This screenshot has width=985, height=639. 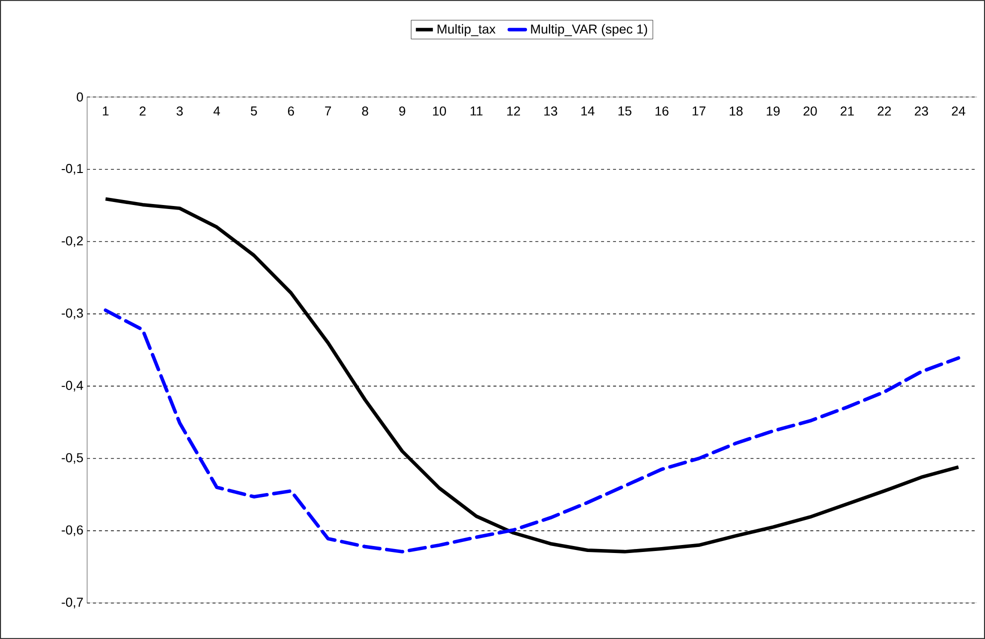 What do you see at coordinates (467, 30) in the screenshot?
I see `legend-label: Multip_tax` at bounding box center [467, 30].